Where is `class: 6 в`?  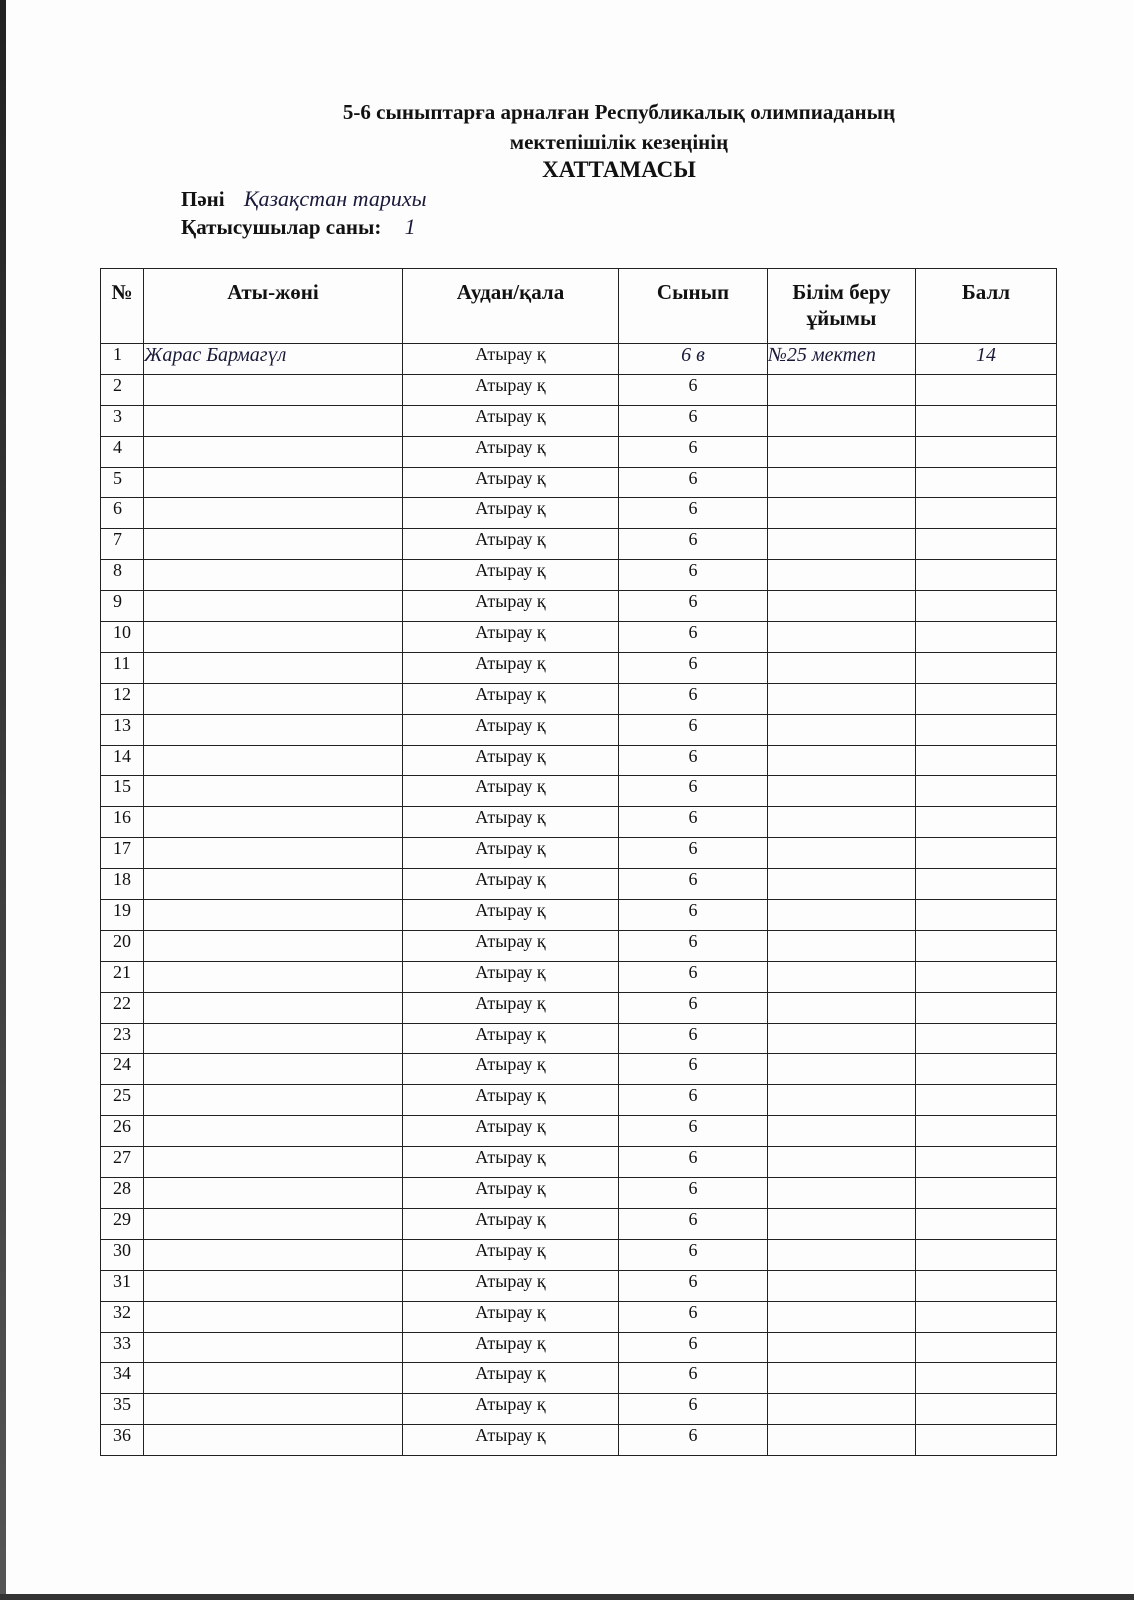
class: 6 в is located at coordinates (693, 359).